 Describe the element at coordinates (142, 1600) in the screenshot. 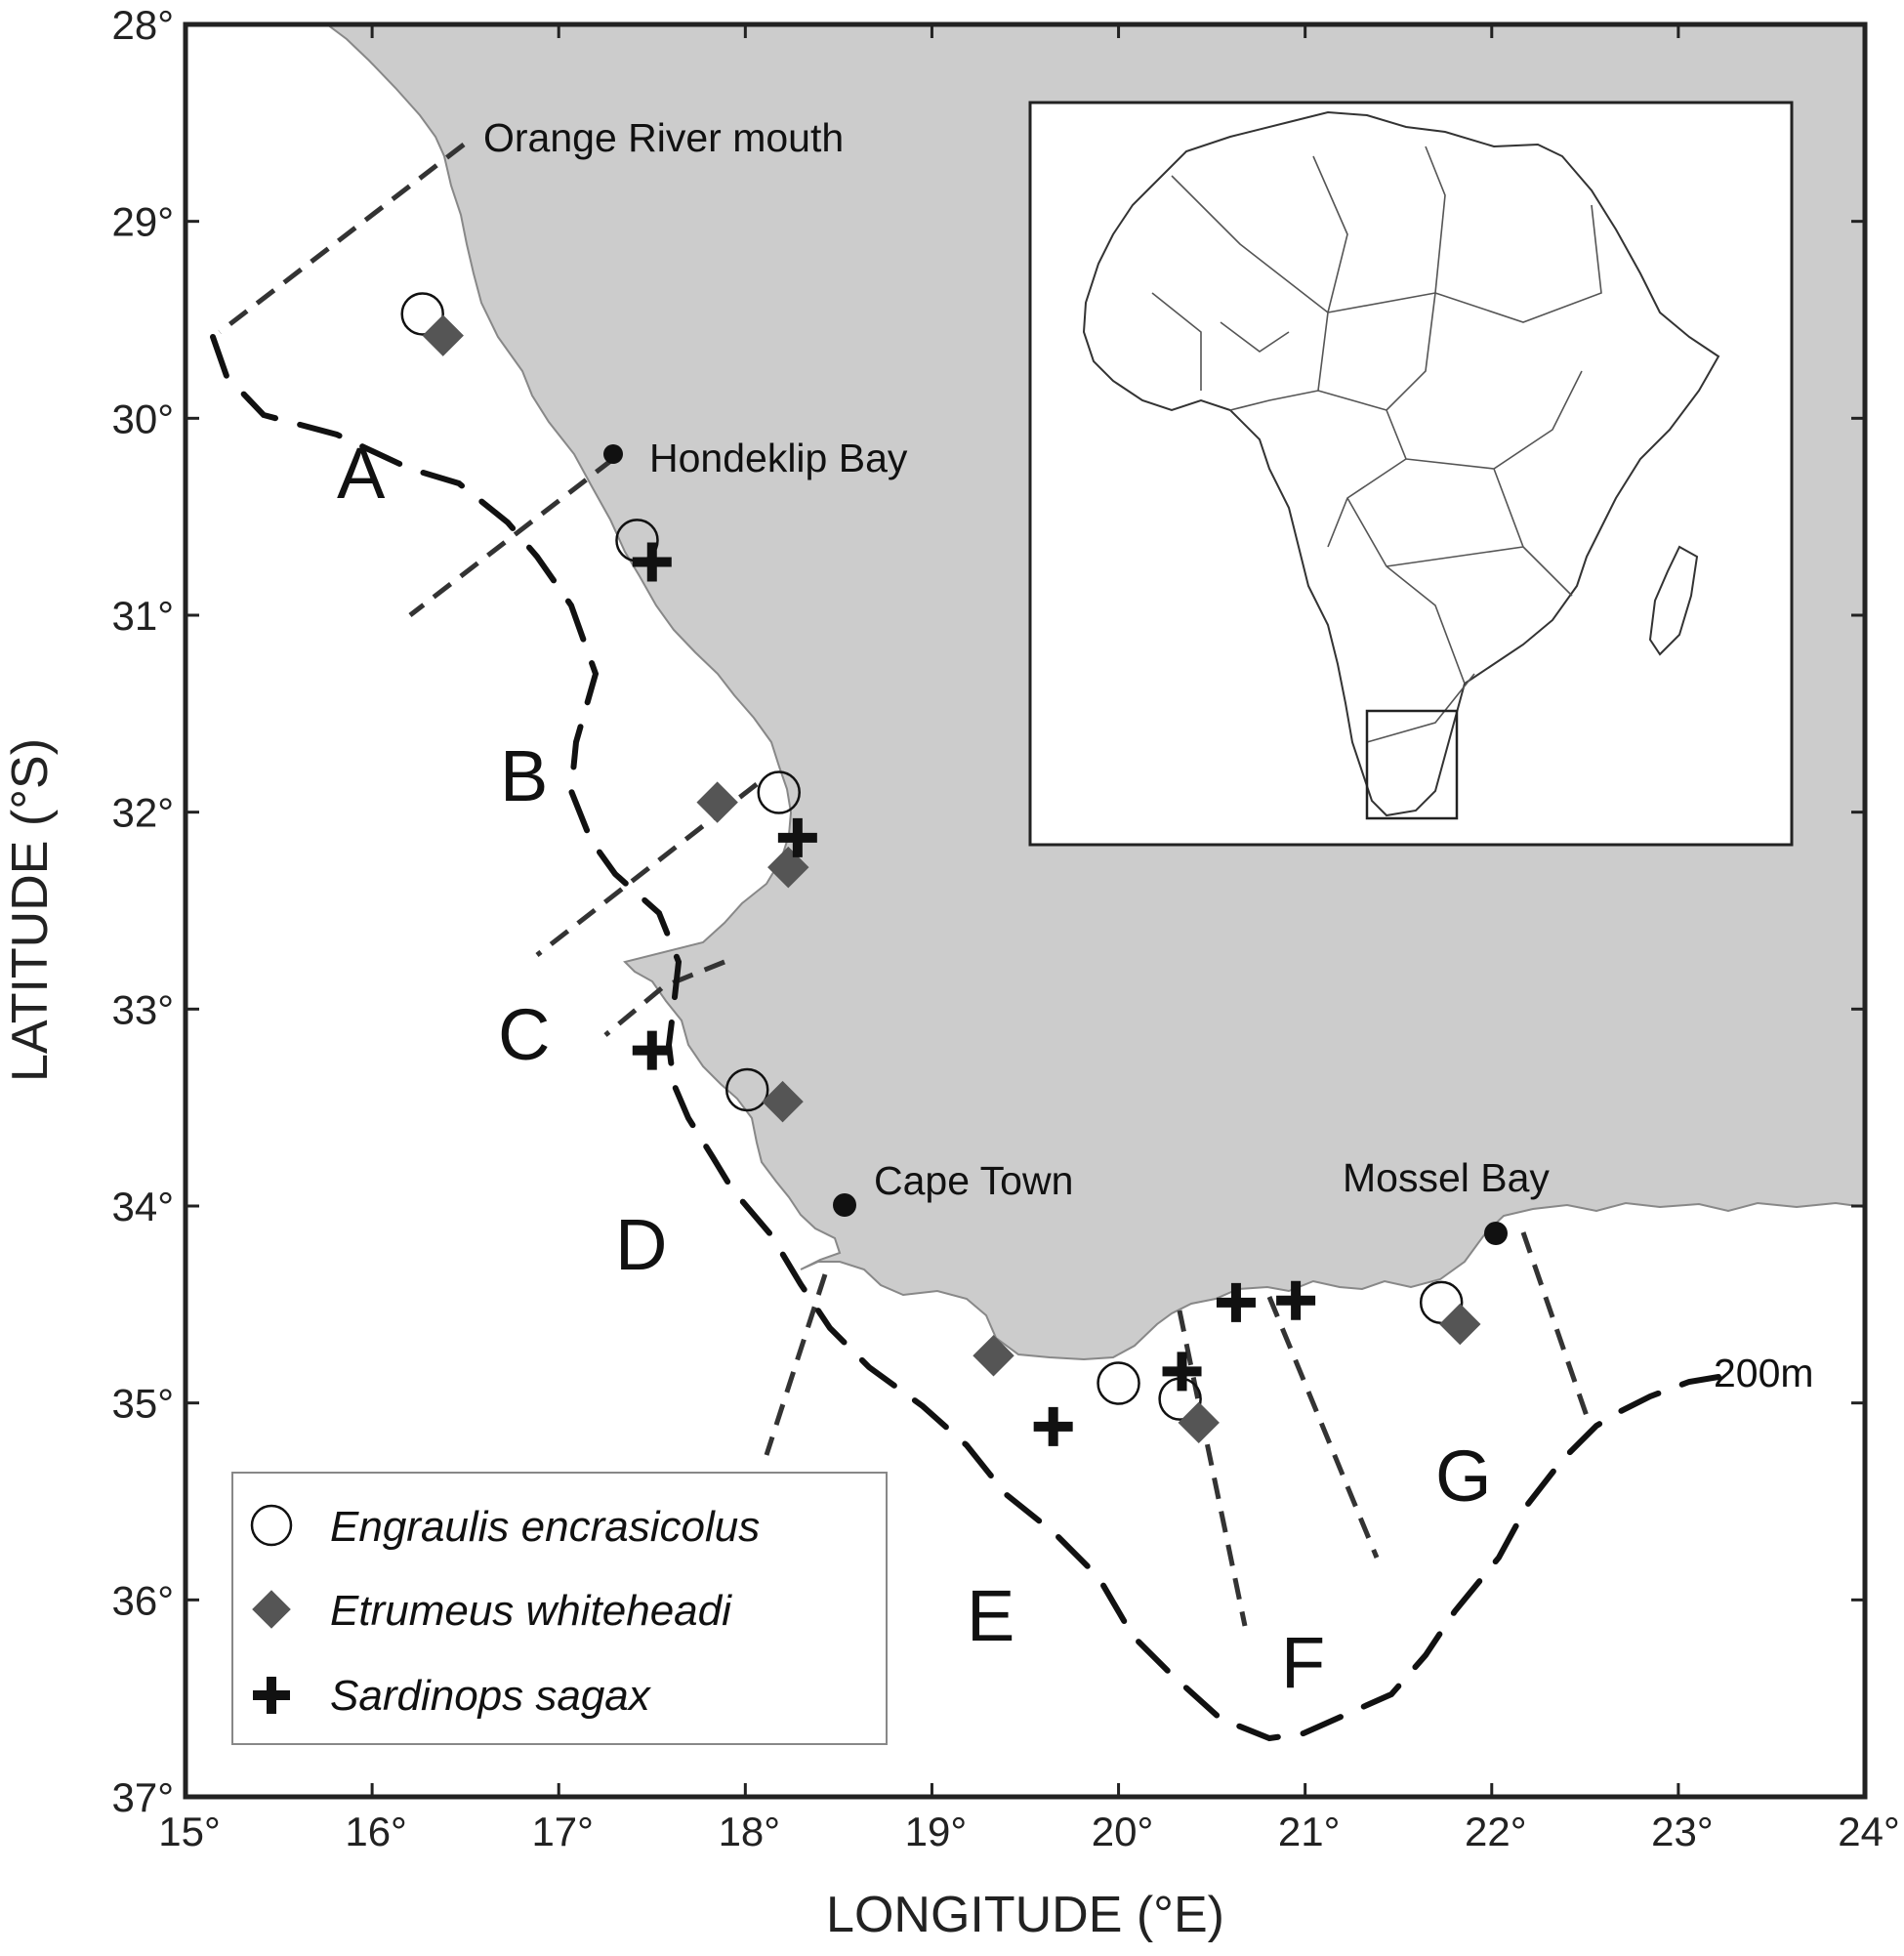

I see `y-tick-label: 36°` at that location.